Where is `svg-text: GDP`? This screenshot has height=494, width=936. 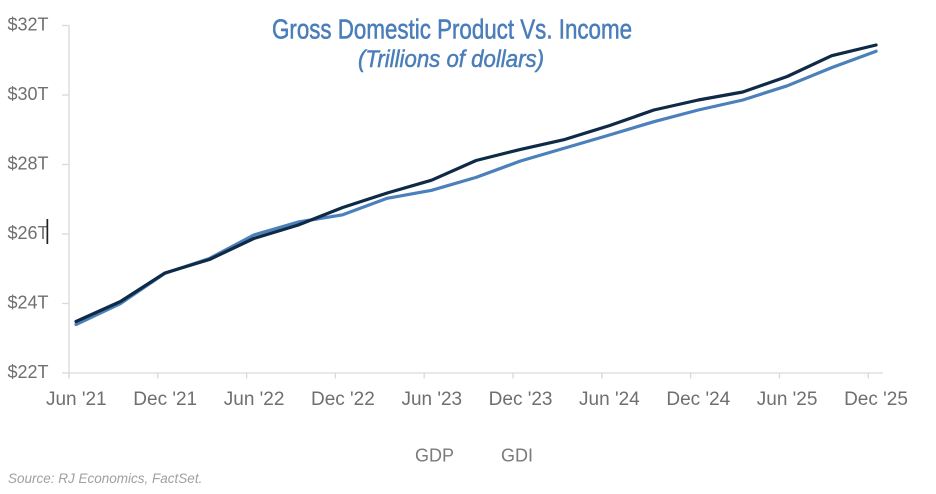
svg-text: GDP is located at coordinates (434, 456).